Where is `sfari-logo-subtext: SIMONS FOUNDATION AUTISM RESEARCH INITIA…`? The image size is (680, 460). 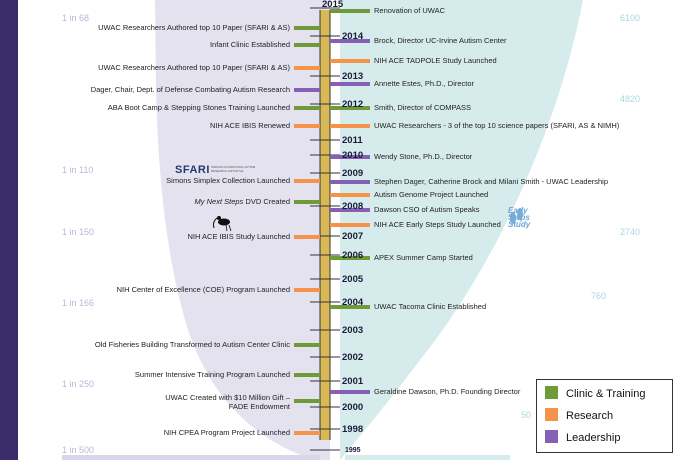 sfari-logo-subtext: SIMONS FOUNDATION AUTISM RESEARCH INITIA… is located at coordinates (233, 169).